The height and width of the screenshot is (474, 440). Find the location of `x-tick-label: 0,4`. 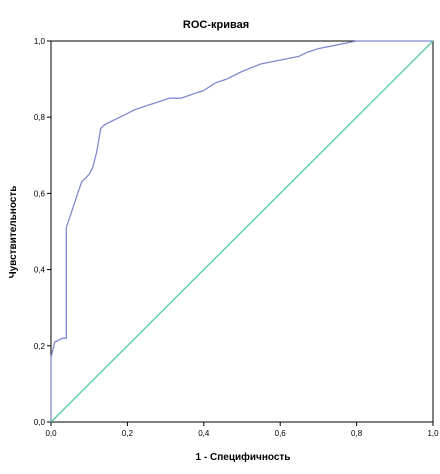

x-tick-label: 0,4 is located at coordinates (204, 433).